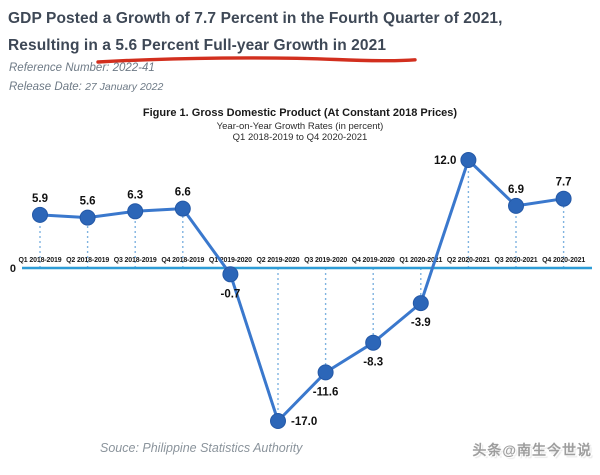 The width and height of the screenshot is (600, 475). What do you see at coordinates (278, 260) in the screenshot?
I see `x-axis-label-5: Q2 2019-2020` at bounding box center [278, 260].